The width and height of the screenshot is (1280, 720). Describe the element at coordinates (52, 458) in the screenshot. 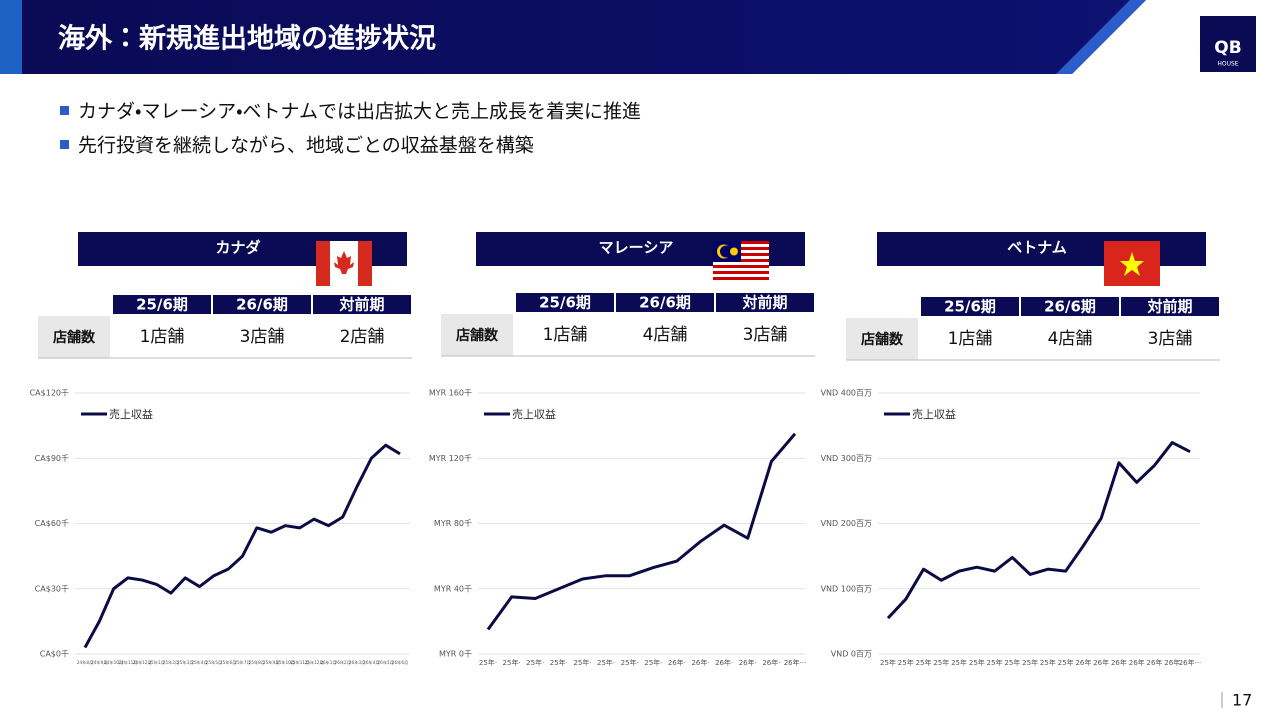

I see `y-tick-label: CA$90千` at that location.